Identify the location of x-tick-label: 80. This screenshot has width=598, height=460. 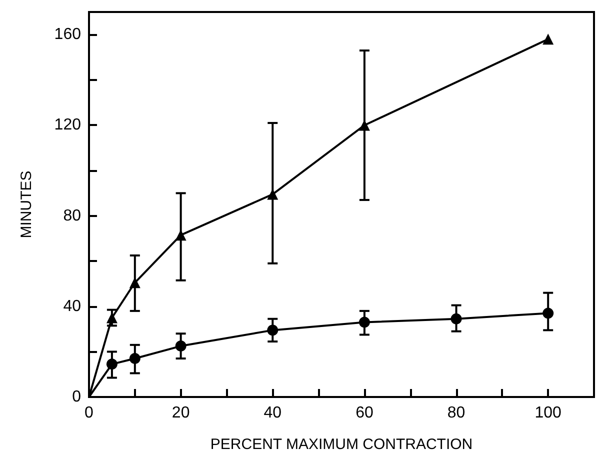
(456, 413).